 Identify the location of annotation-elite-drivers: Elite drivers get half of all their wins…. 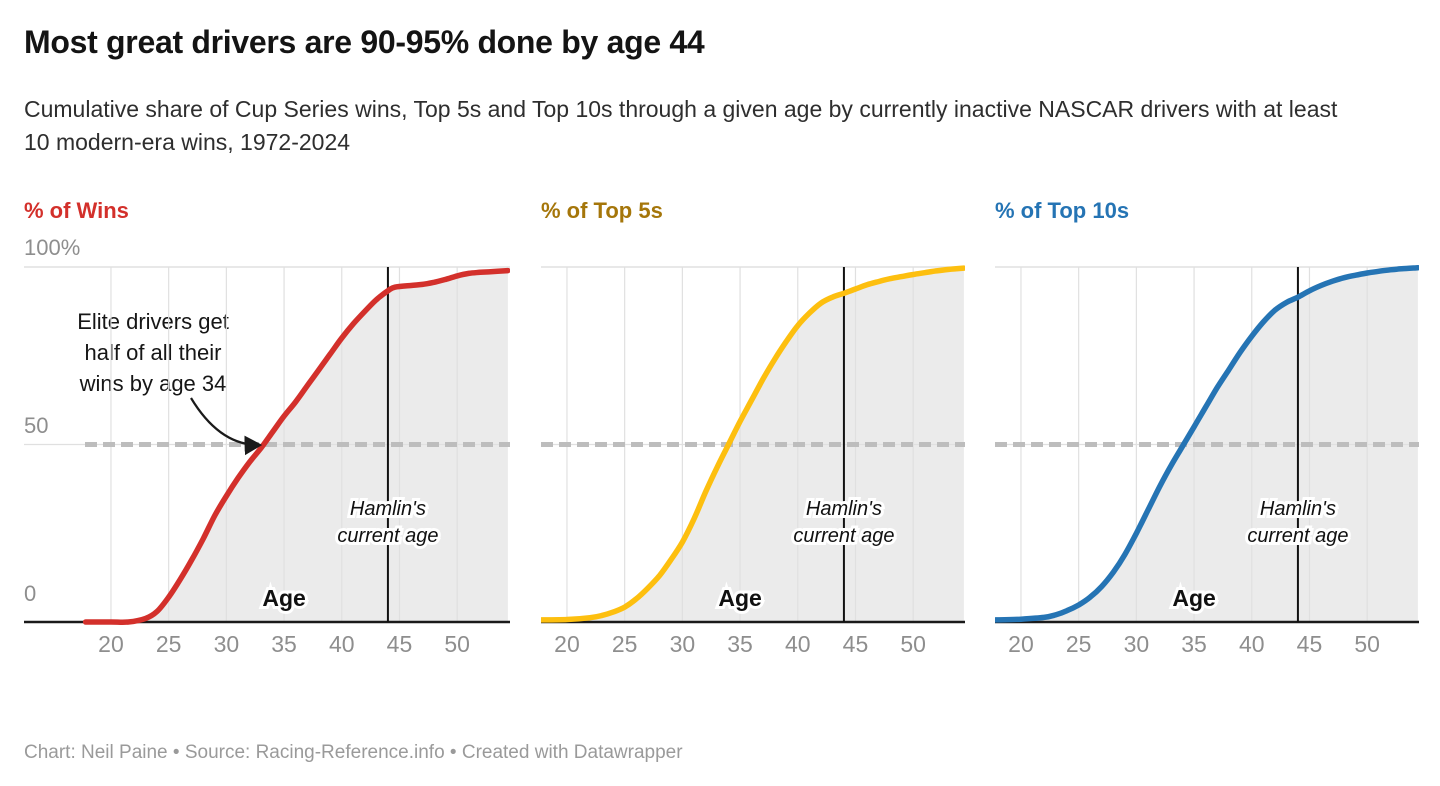
(153, 352).